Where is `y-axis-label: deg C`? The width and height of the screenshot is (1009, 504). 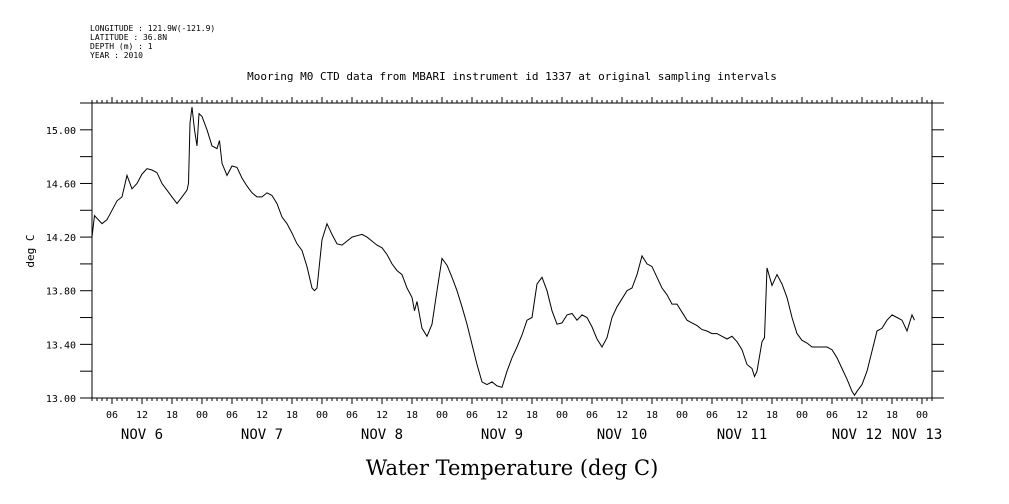 y-axis-label: deg C is located at coordinates (30, 250).